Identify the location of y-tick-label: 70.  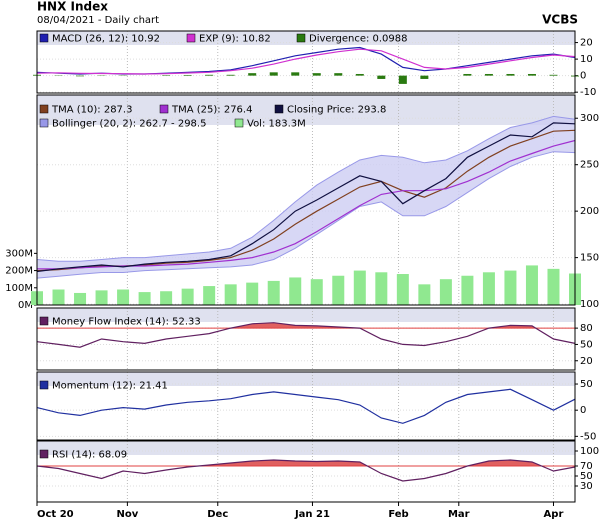
(586, 466).